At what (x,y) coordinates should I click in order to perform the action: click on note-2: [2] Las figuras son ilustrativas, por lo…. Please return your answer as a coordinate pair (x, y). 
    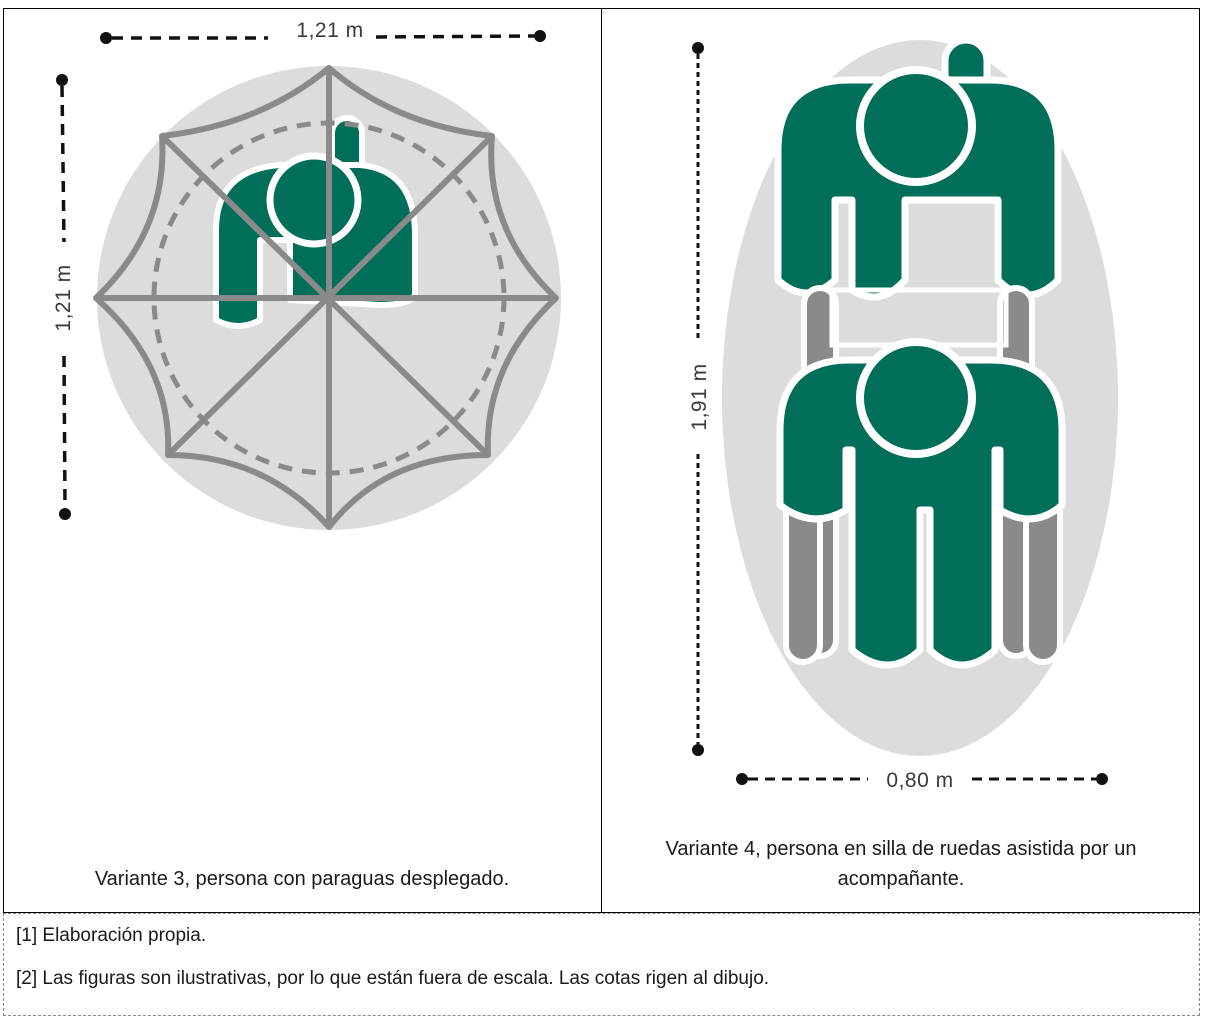
    Looking at the image, I should click on (393, 978).